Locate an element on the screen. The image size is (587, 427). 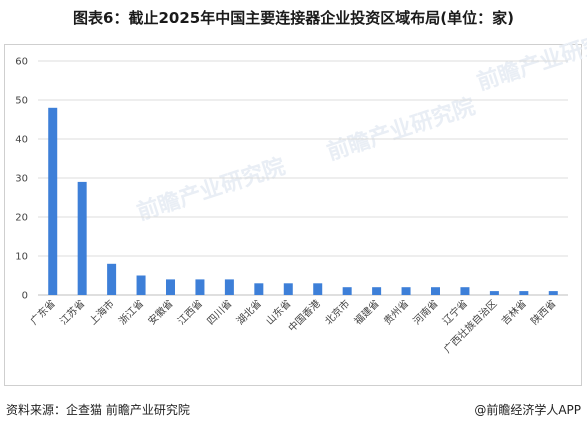
x-tick-label: 陕西省 is located at coordinates (543, 312).